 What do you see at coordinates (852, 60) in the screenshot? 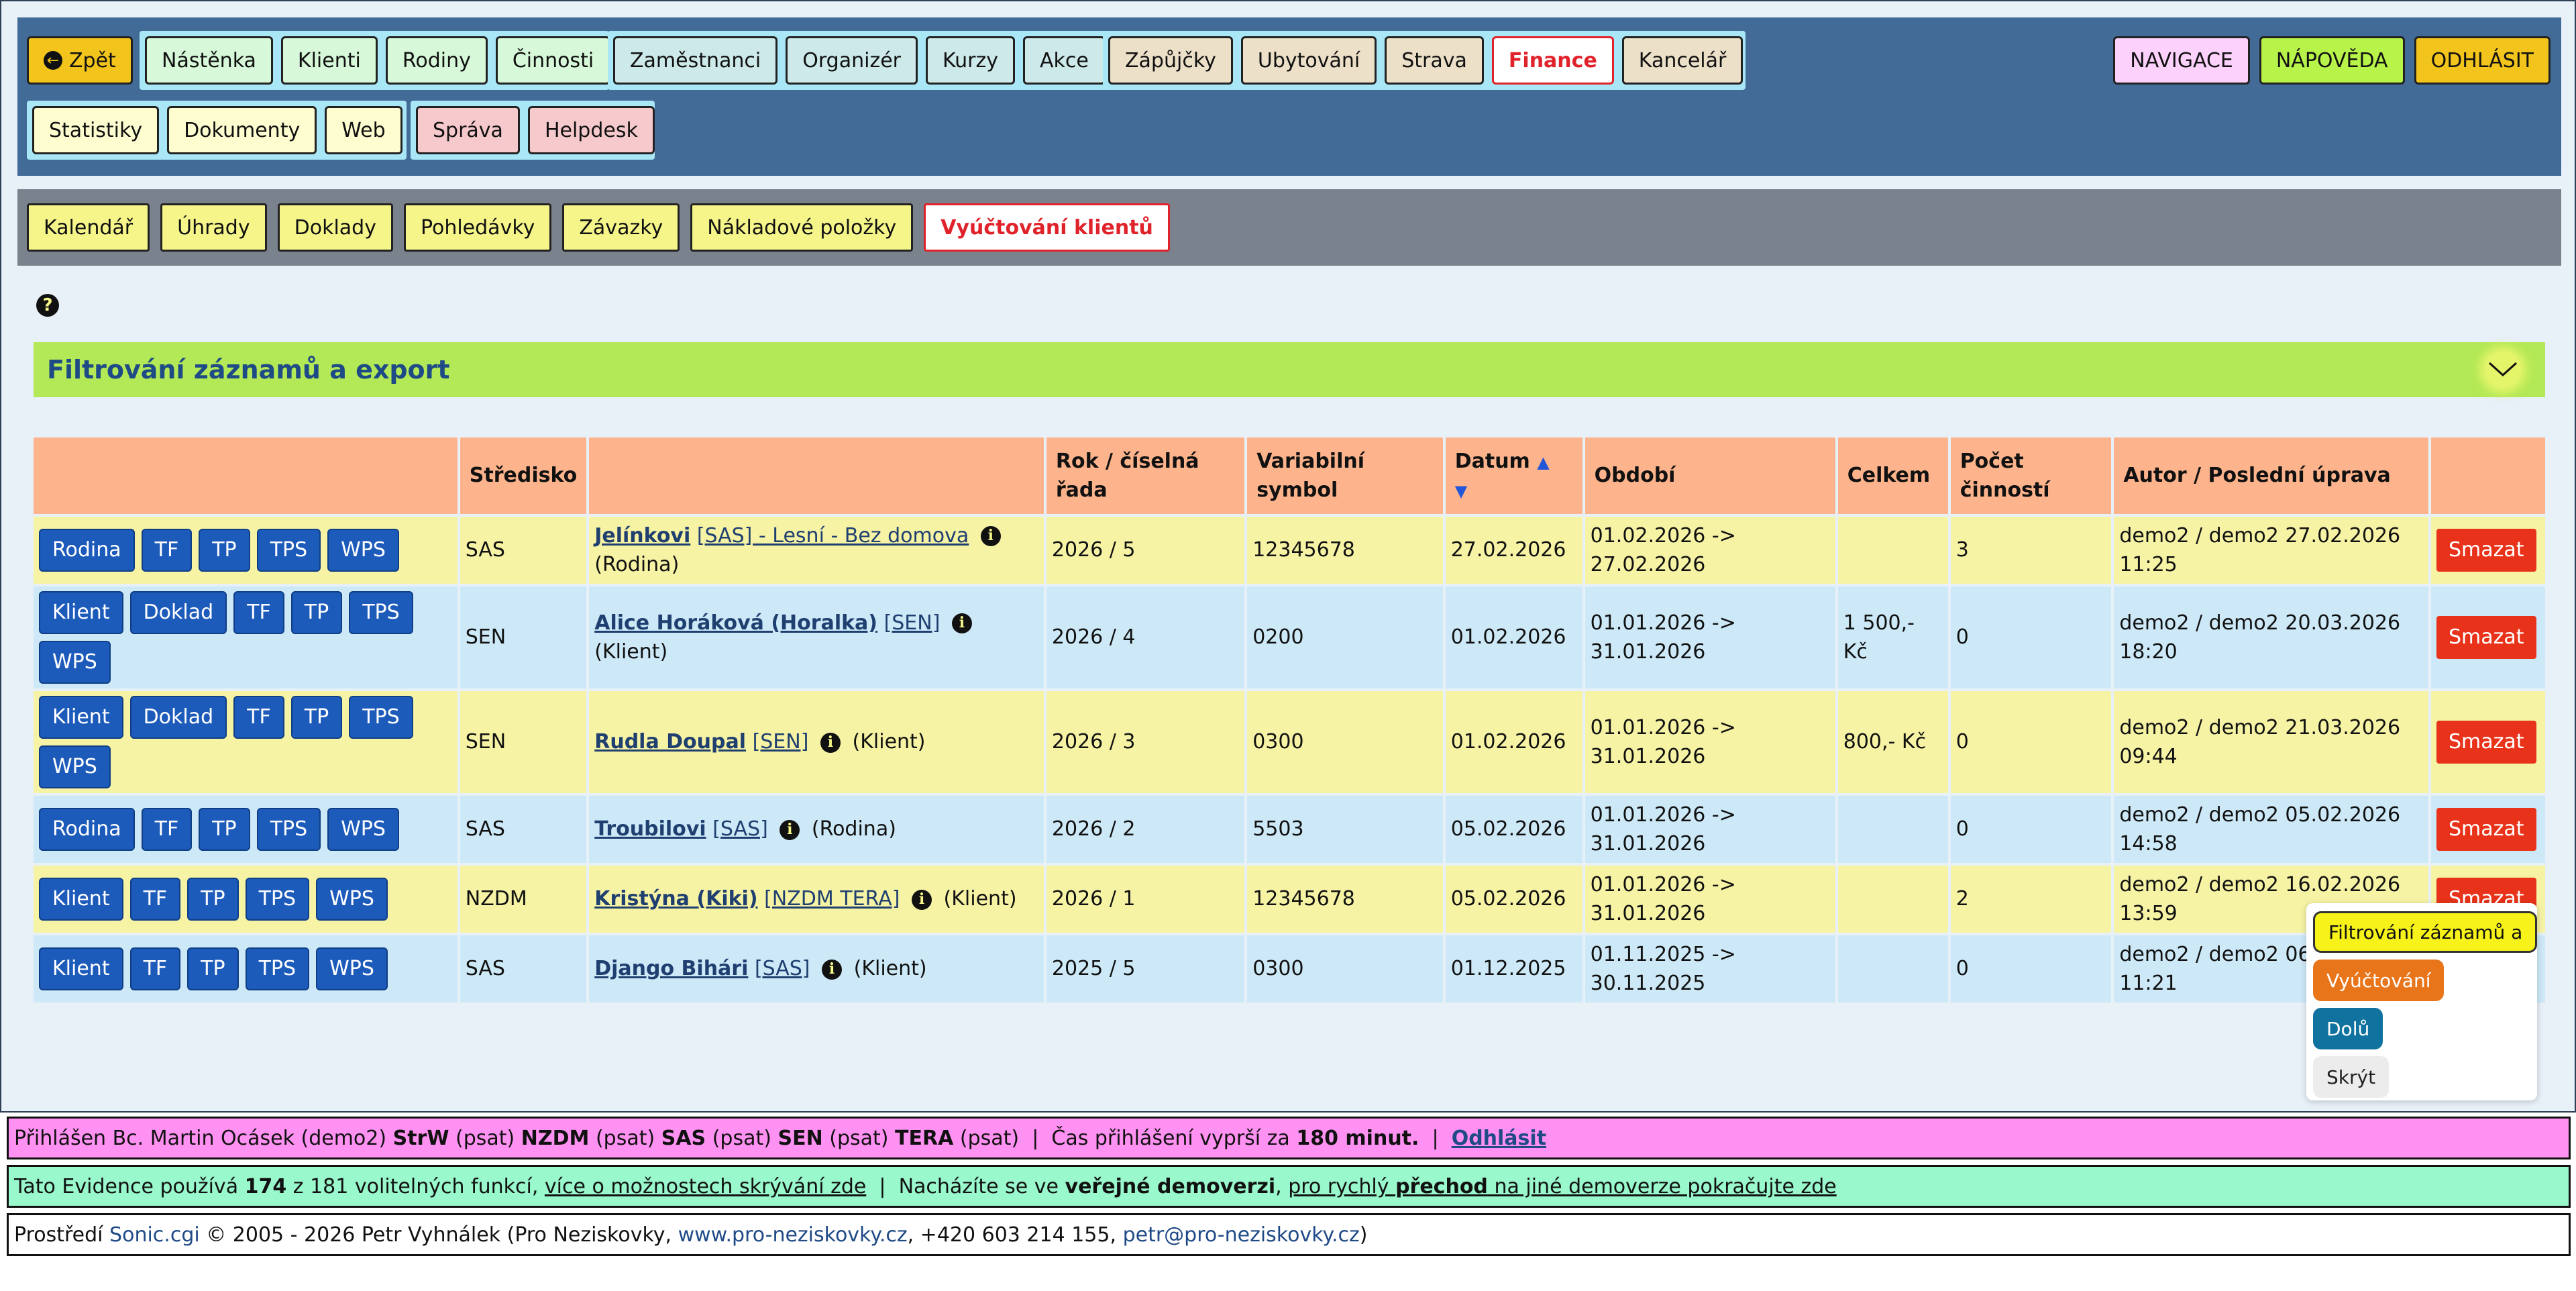
I see `nav-organizer: Organizér` at bounding box center [852, 60].